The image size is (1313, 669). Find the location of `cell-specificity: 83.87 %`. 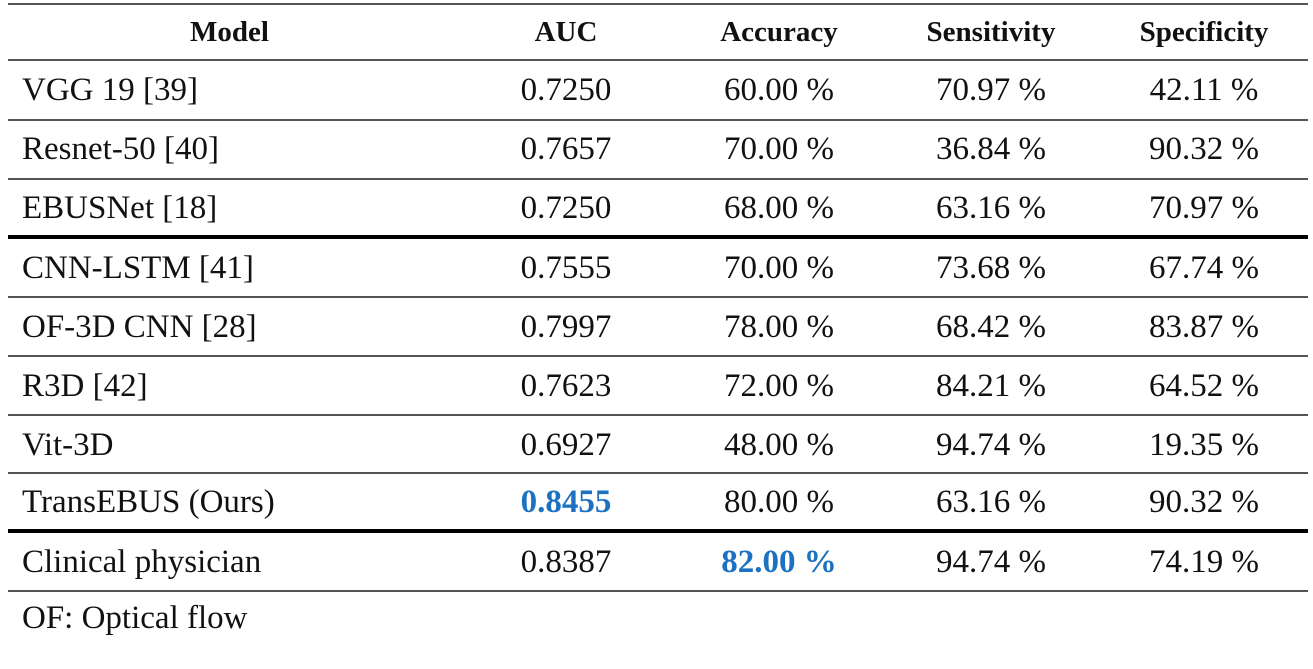

cell-specificity: 83.87 % is located at coordinates (1204, 326).